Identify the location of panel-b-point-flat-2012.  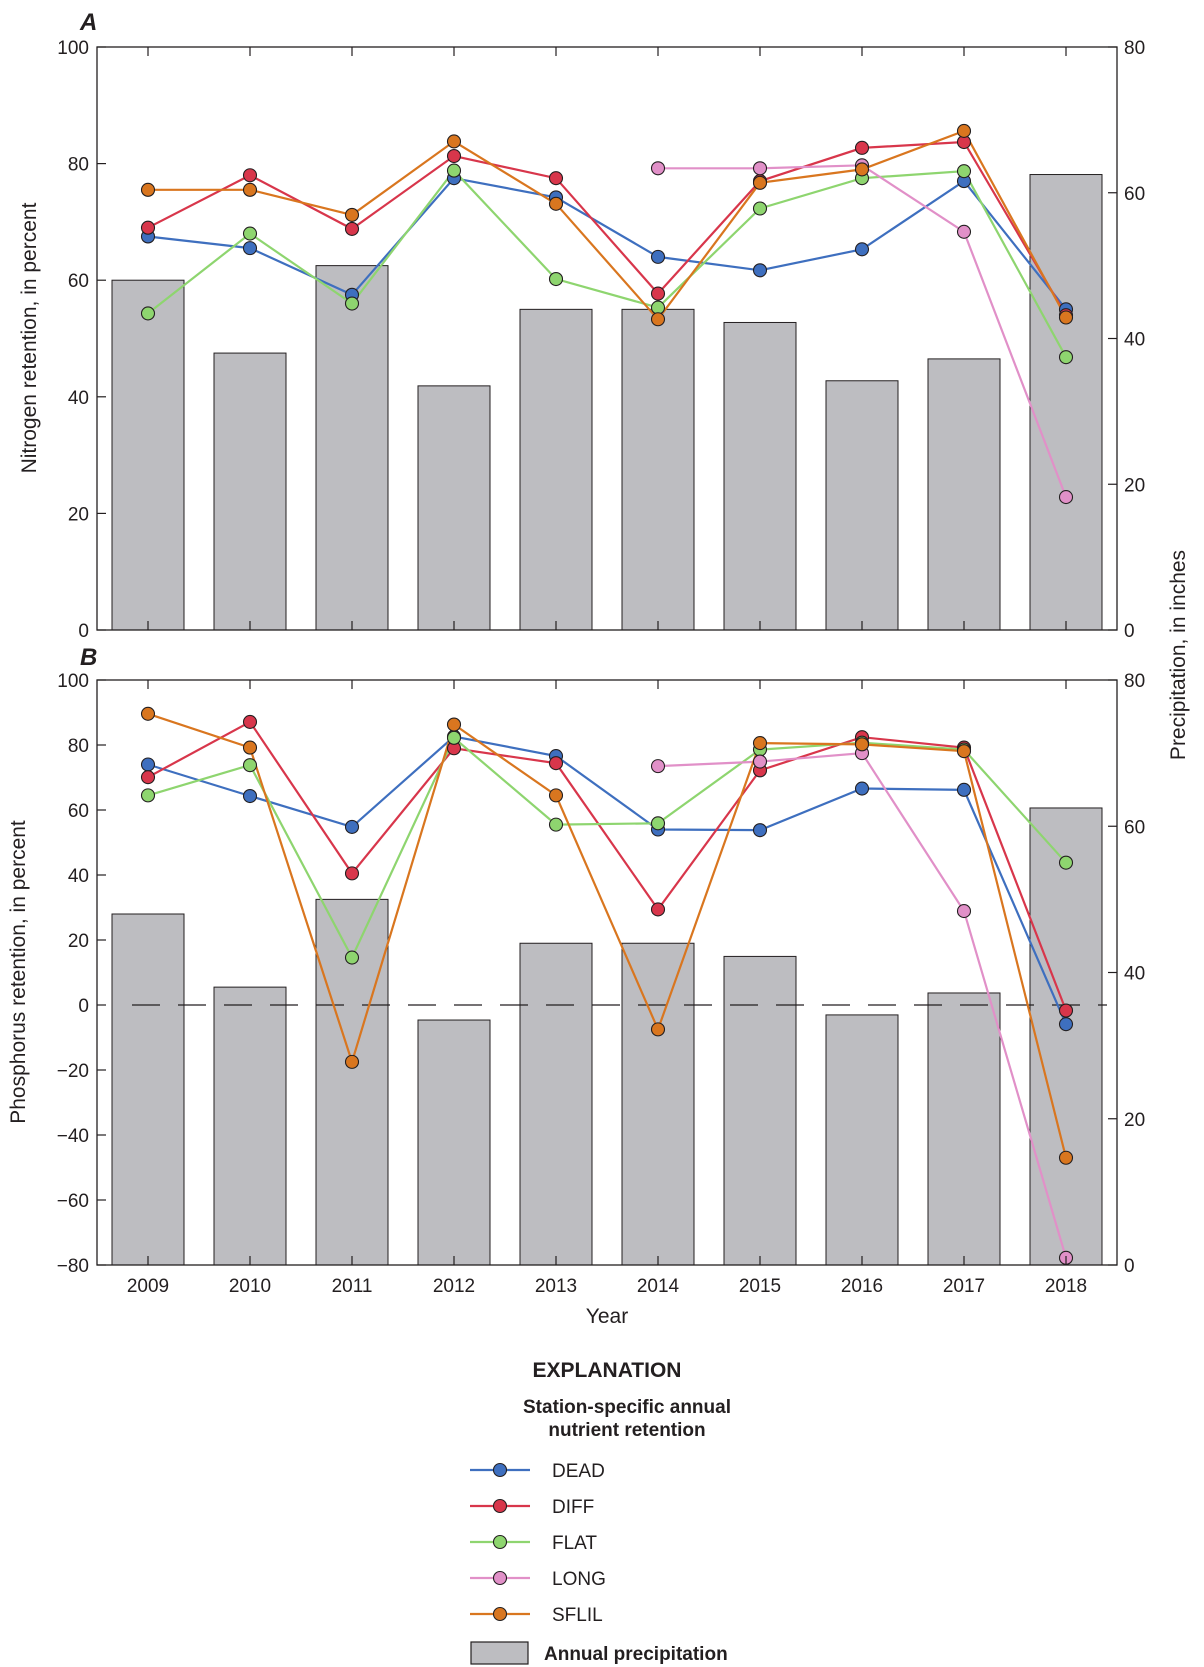
(454, 737).